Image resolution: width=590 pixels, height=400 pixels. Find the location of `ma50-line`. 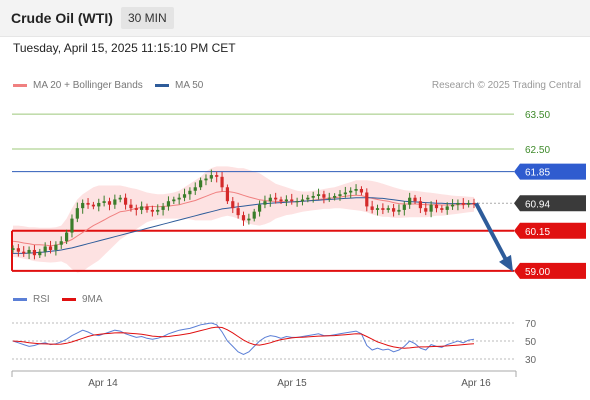

ma50-line is located at coordinates (243, 225).